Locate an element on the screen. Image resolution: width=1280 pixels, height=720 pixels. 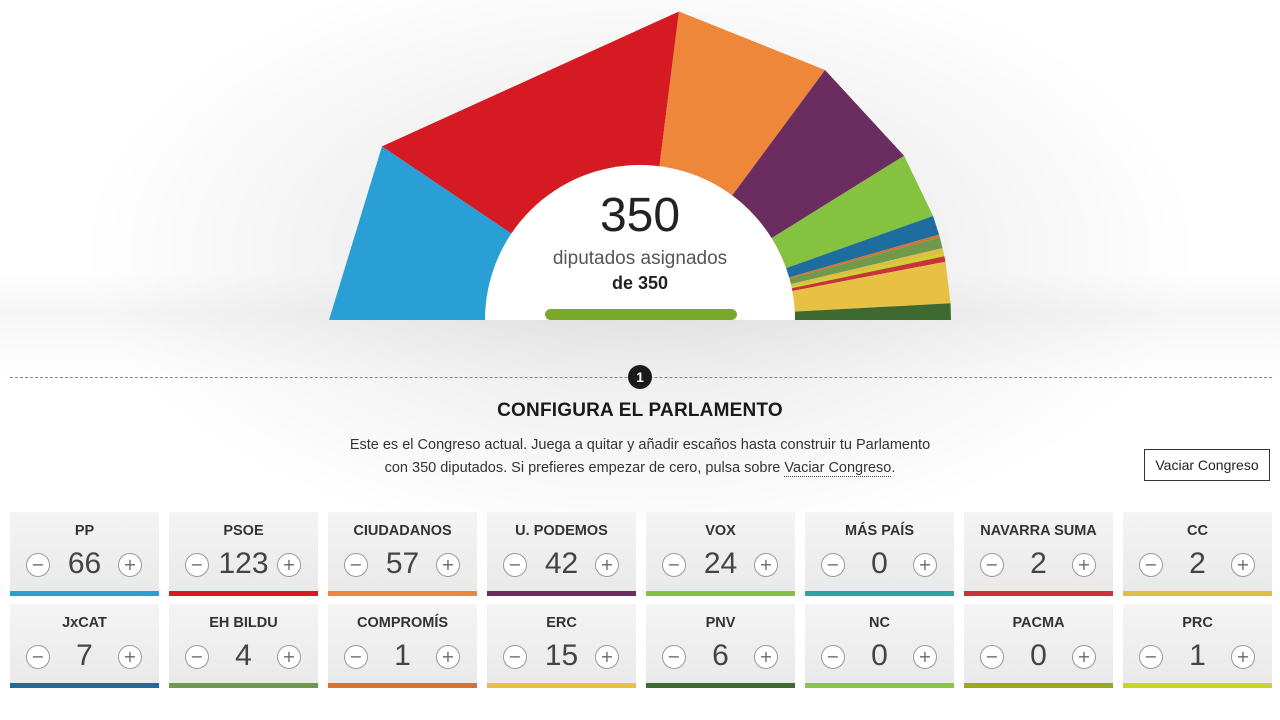
party-name: NC is located at coordinates (879, 623).